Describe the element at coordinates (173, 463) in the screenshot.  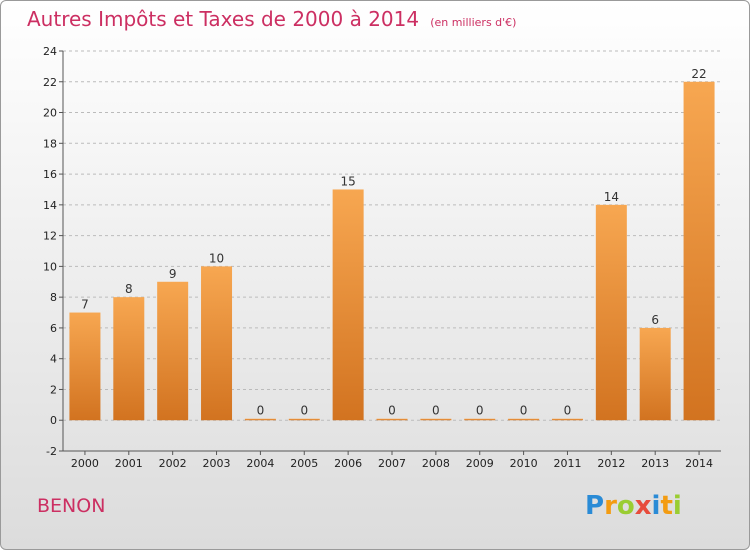
I see `x-tick-label: 2002` at that location.